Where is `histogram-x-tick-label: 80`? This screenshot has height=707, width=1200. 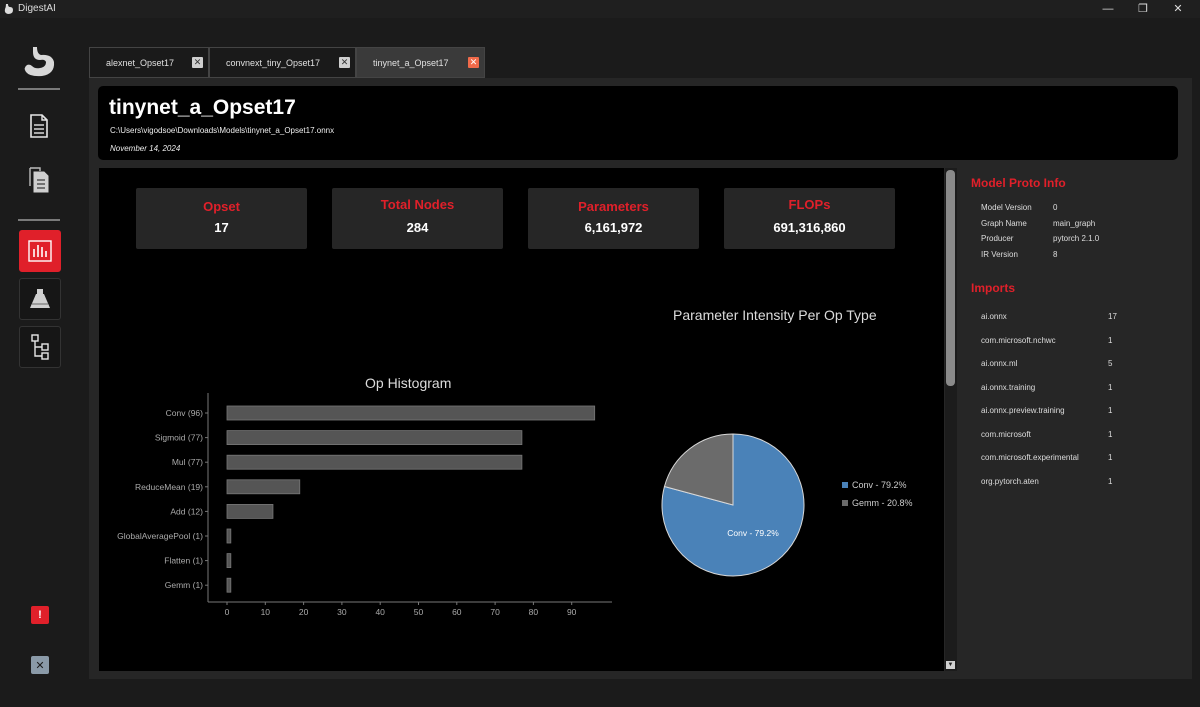
histogram-x-tick-label: 80 is located at coordinates (534, 612).